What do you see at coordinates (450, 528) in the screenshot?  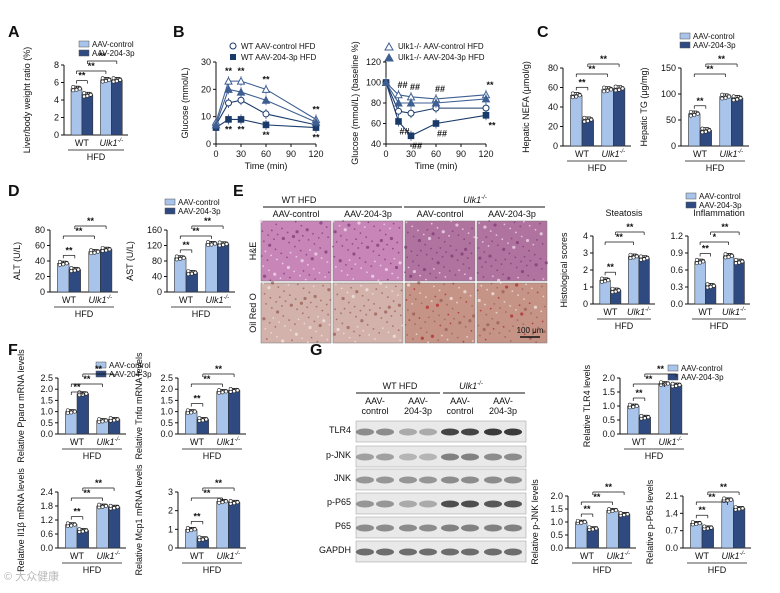 I see `blot-band` at bounding box center [450, 528].